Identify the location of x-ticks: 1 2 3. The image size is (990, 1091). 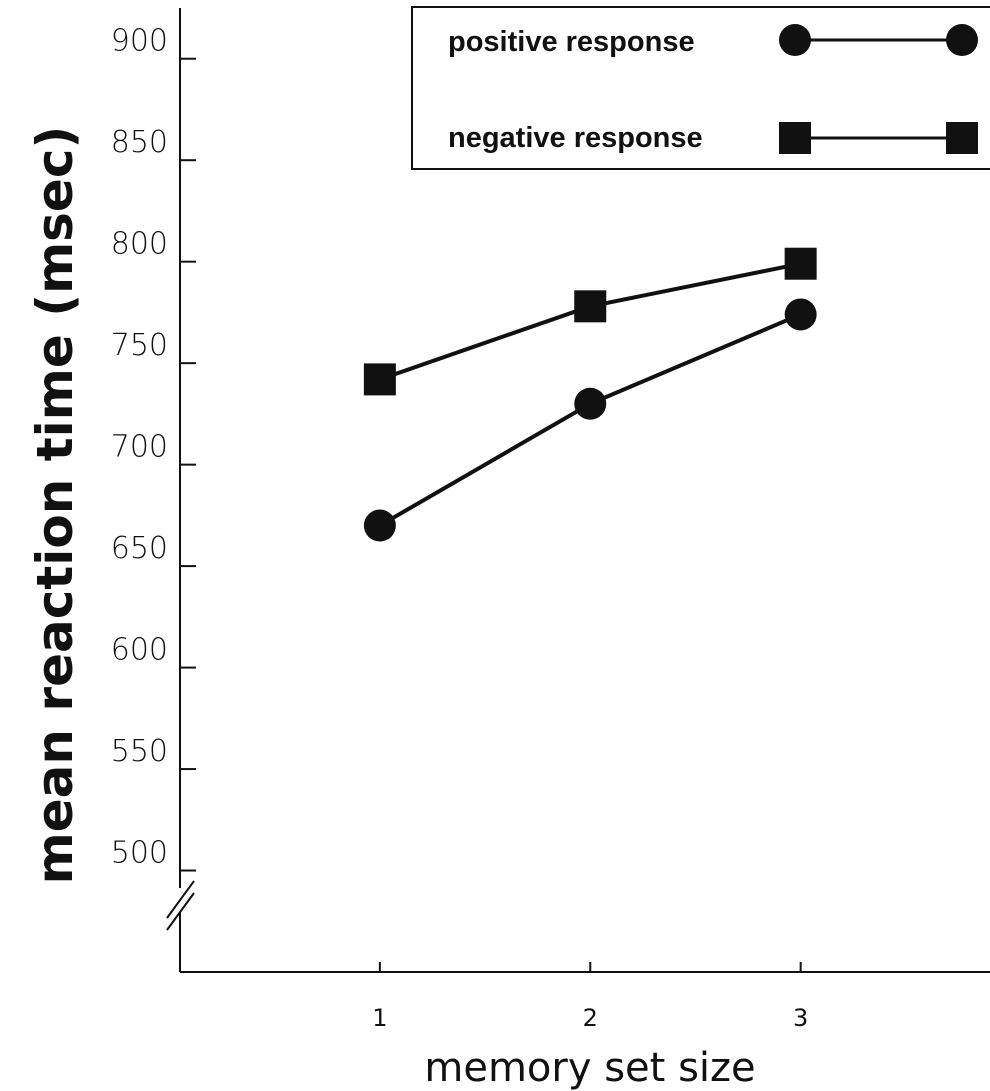
(590, 997).